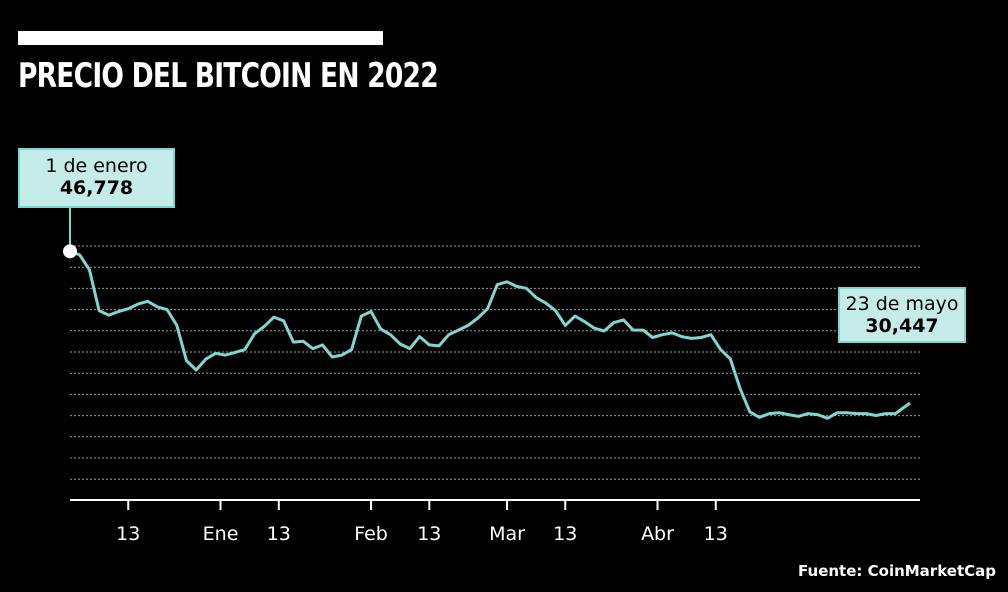 The image size is (1008, 592). What do you see at coordinates (902, 304) in the screenshot?
I see `end-annotation-label: 23 de mayo` at bounding box center [902, 304].